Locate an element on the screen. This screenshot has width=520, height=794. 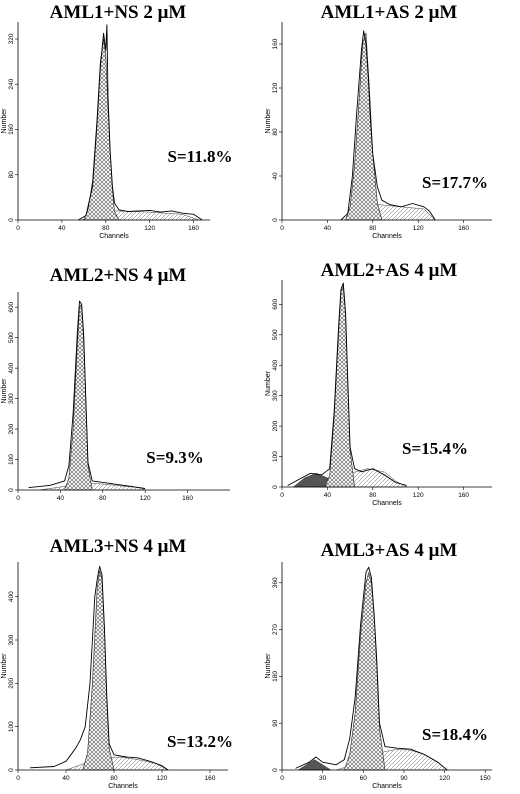
s-phase-label: S=13.2% is located at coordinates (200, 741).